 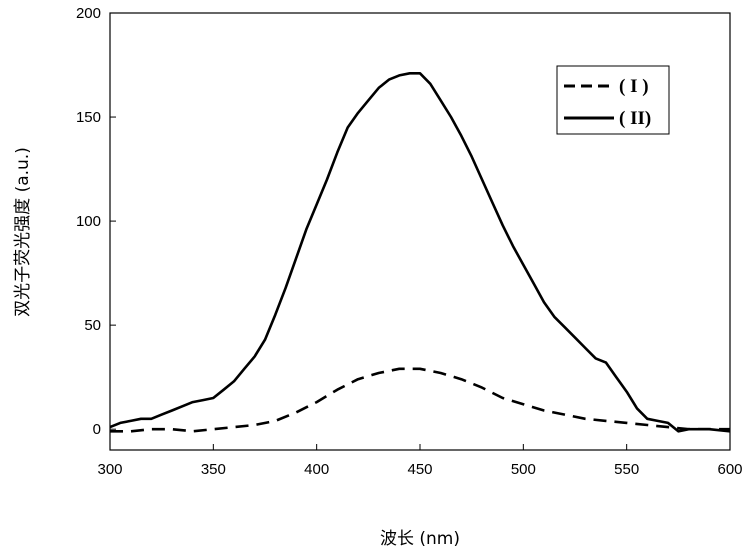 What do you see at coordinates (316, 469) in the screenshot?
I see `x-tick-label: 400` at bounding box center [316, 469].